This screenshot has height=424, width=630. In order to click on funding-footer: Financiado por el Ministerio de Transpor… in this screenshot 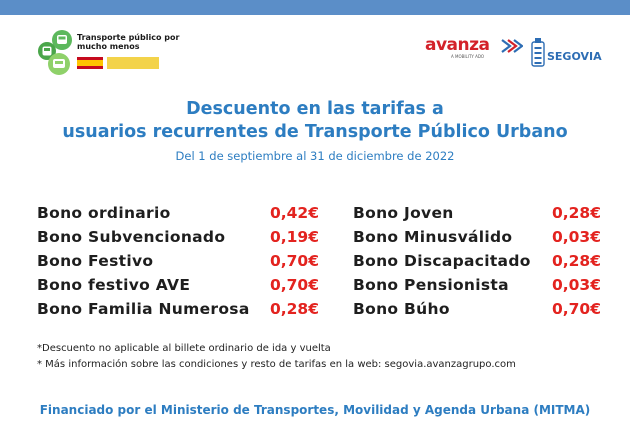, I will do `click(315, 410)`.